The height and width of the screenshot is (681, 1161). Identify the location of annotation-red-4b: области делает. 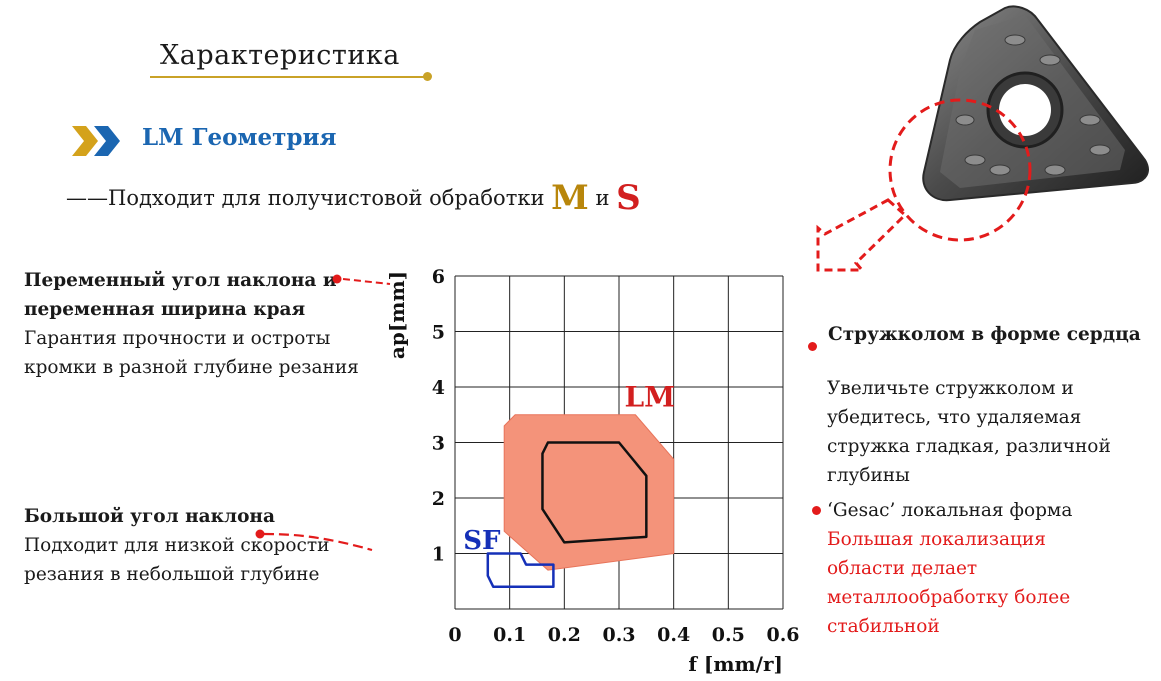
(902, 568).